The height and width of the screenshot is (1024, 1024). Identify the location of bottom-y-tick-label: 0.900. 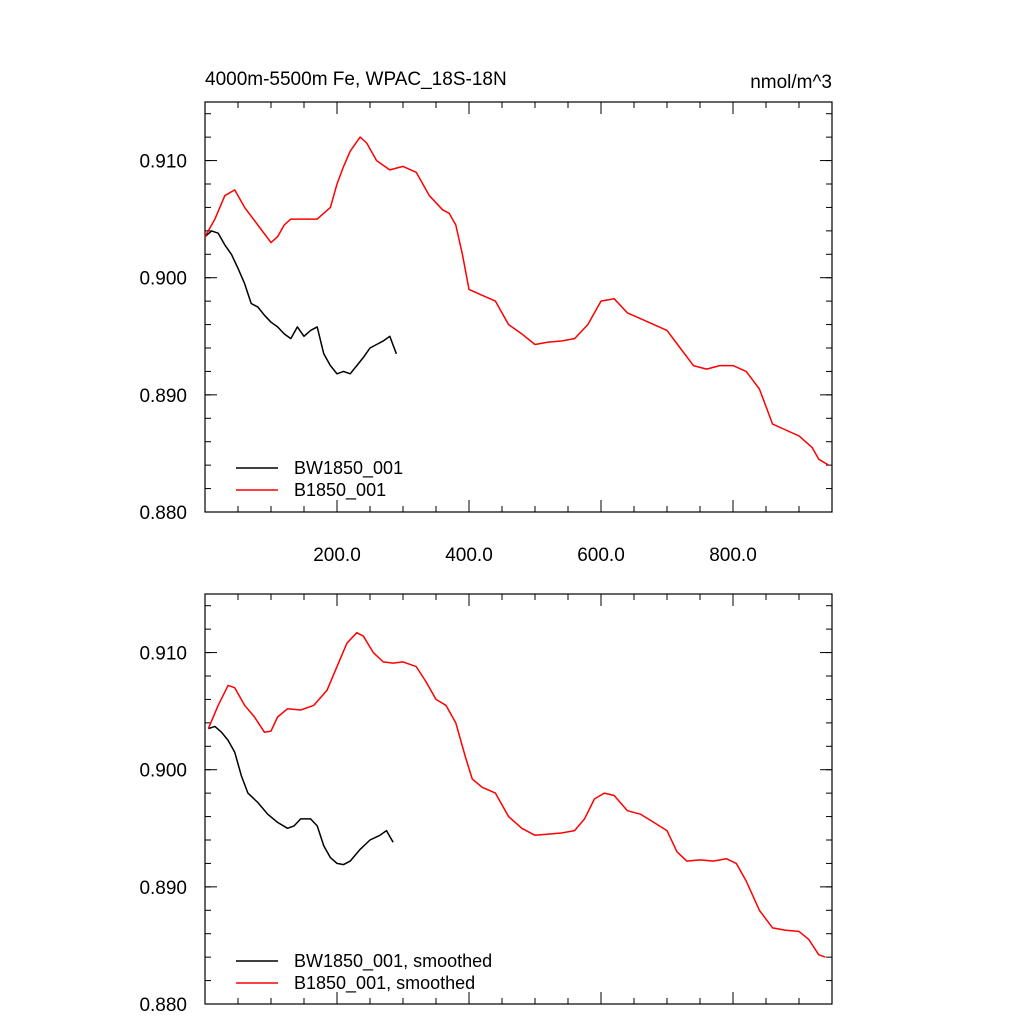
(163, 771).